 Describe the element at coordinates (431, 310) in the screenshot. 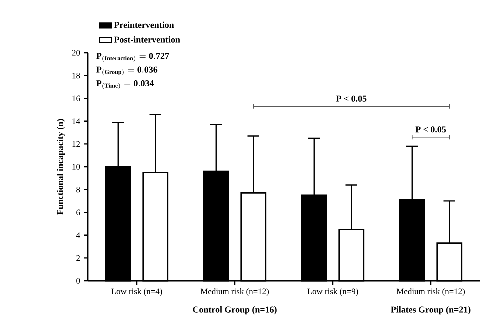

I see `text: Pilates Group (n=21)` at that location.